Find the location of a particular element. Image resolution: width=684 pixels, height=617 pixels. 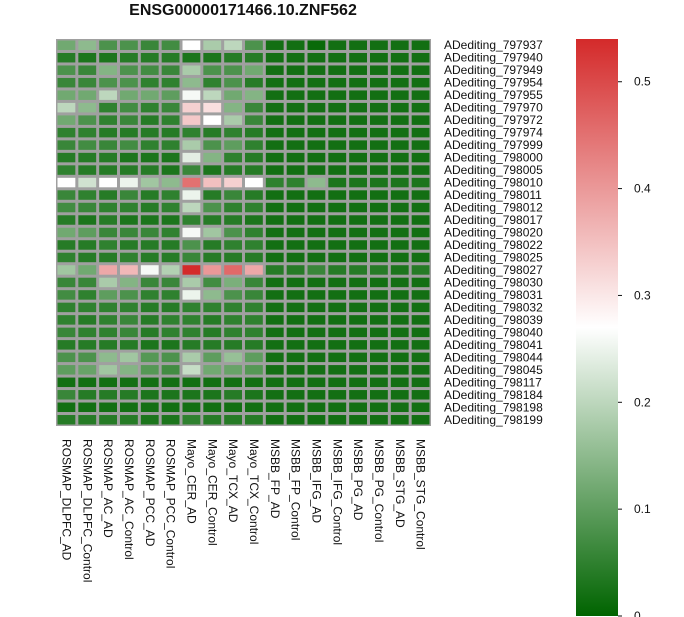

row-label: ADediting_798030 is located at coordinates (493, 282).